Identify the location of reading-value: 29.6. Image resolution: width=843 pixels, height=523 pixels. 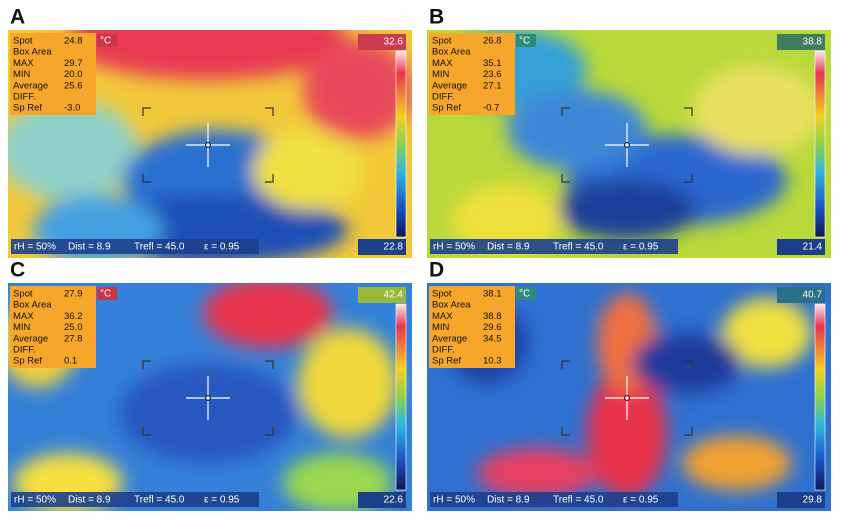
(492, 327).